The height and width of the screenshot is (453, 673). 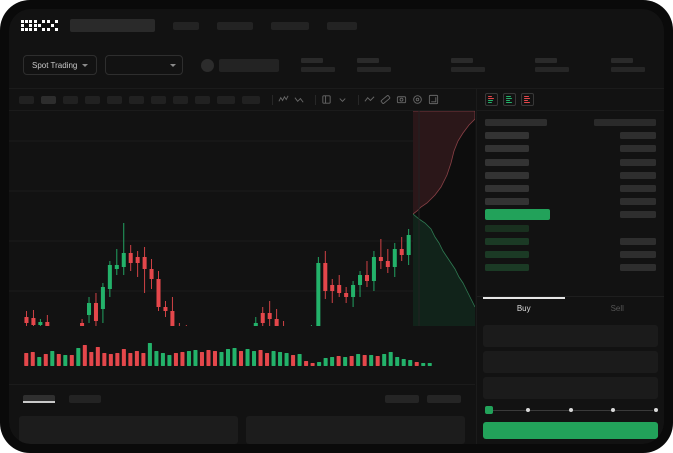 I want to click on order-form-tabs: Buy Sell, so click(x=570, y=308).